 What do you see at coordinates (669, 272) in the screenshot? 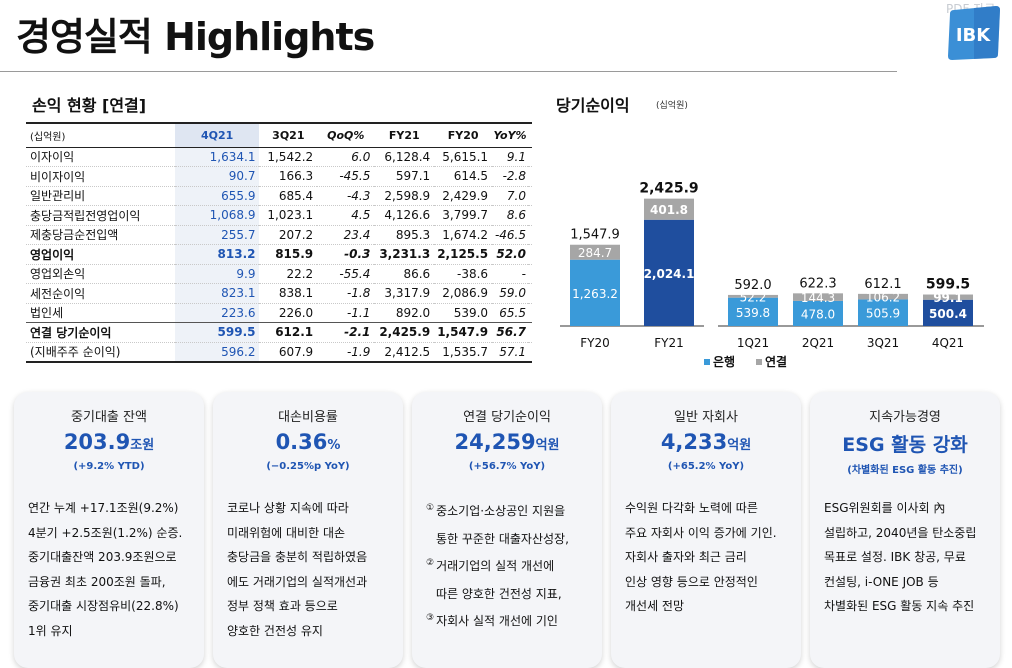
I see `bar-bank-fy21` at bounding box center [669, 272].